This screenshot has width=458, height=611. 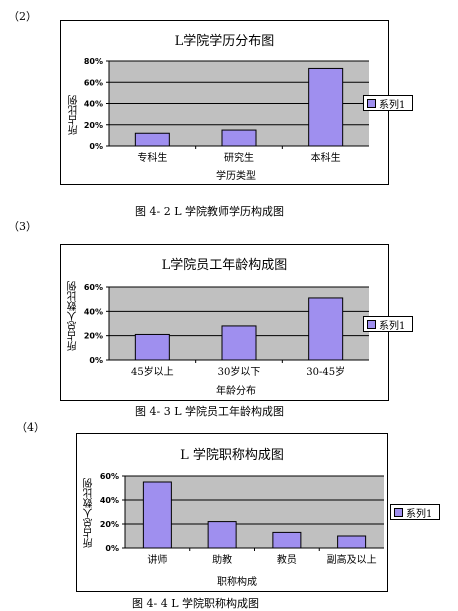 What do you see at coordinates (22, 16) in the screenshot?
I see `section-number-2: （2）` at bounding box center [22, 16].